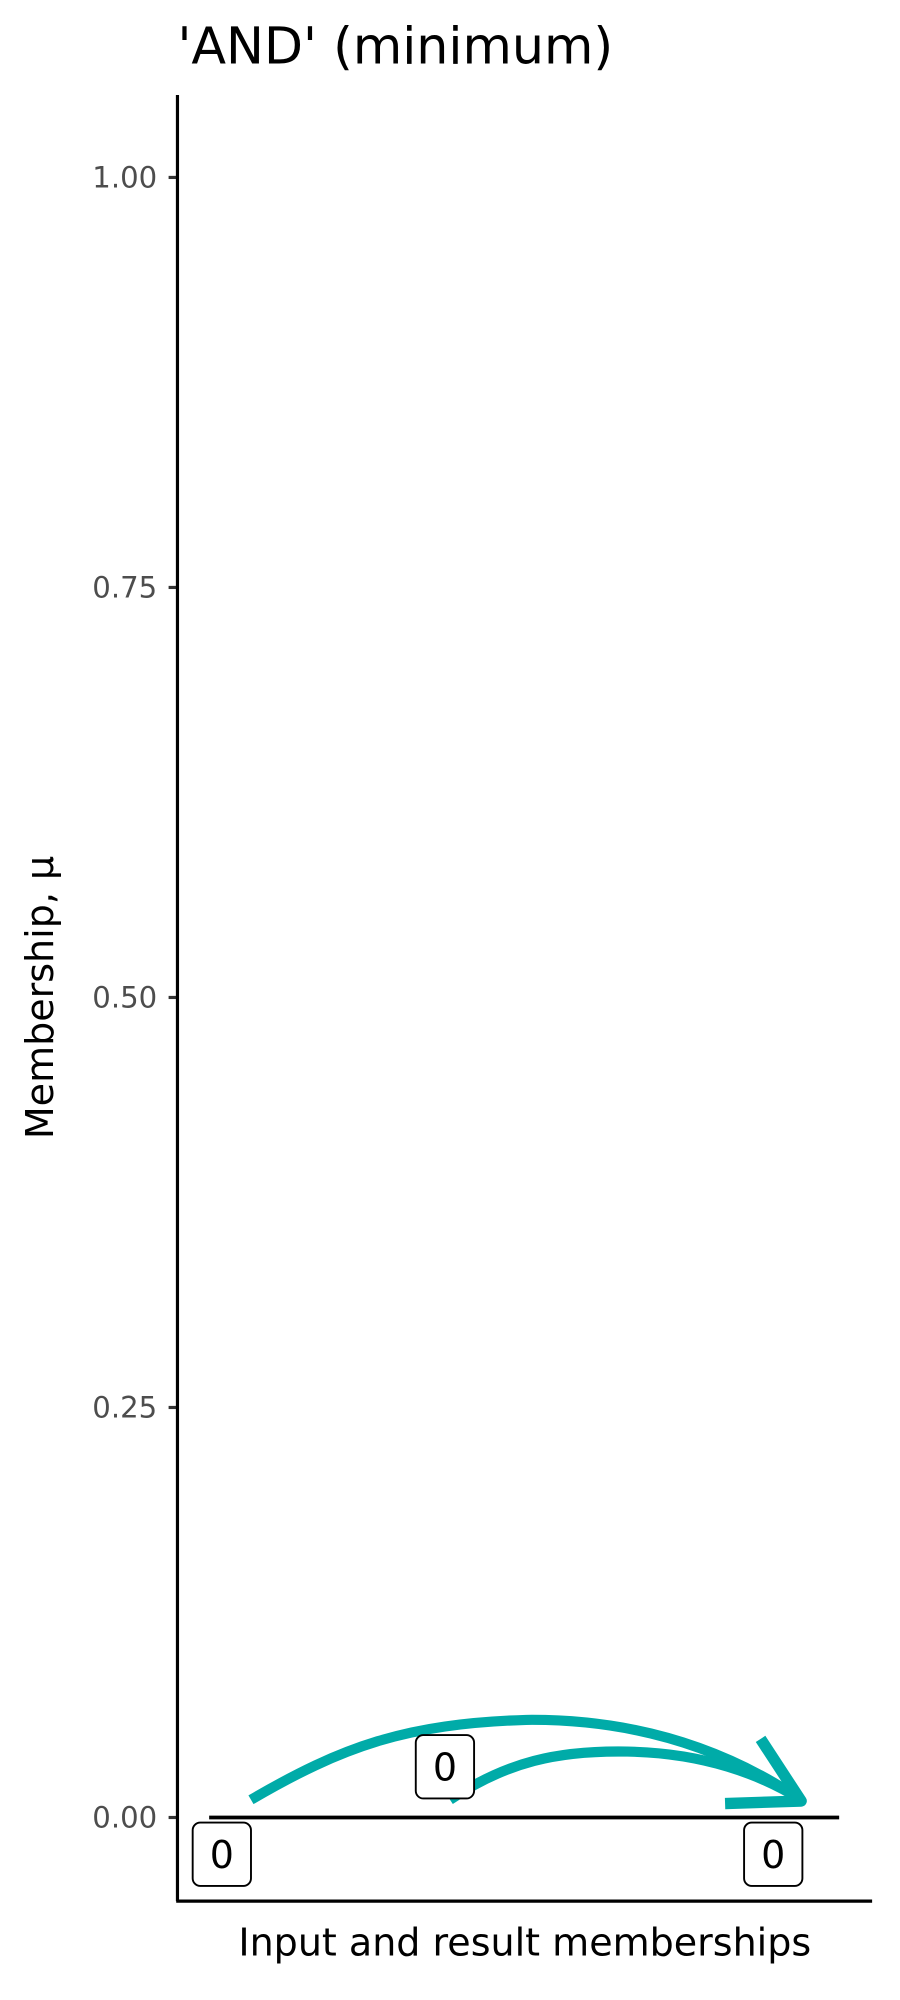 The width and height of the screenshot is (900, 2000). What do you see at coordinates (124, 588) in the screenshot?
I see `y-tick-label: 0.75` at bounding box center [124, 588].